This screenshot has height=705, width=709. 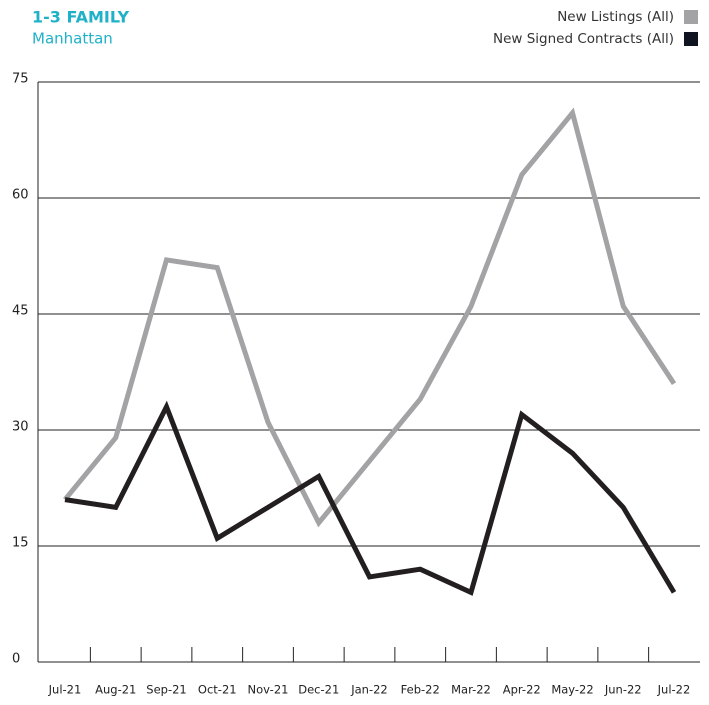 What do you see at coordinates (583, 39) in the screenshot?
I see `legend-label: New Signed Contracts (All)` at bounding box center [583, 39].